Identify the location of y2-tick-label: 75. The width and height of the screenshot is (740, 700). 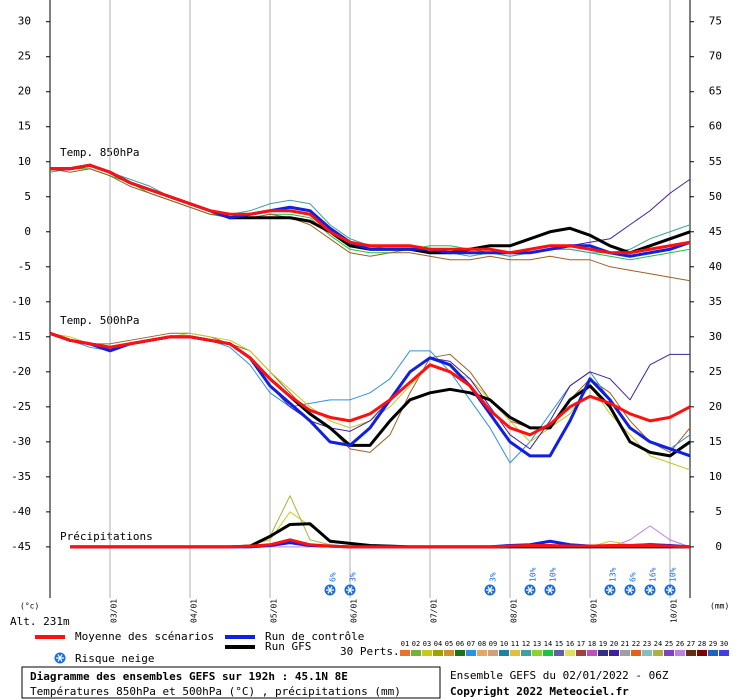
(715, 21).